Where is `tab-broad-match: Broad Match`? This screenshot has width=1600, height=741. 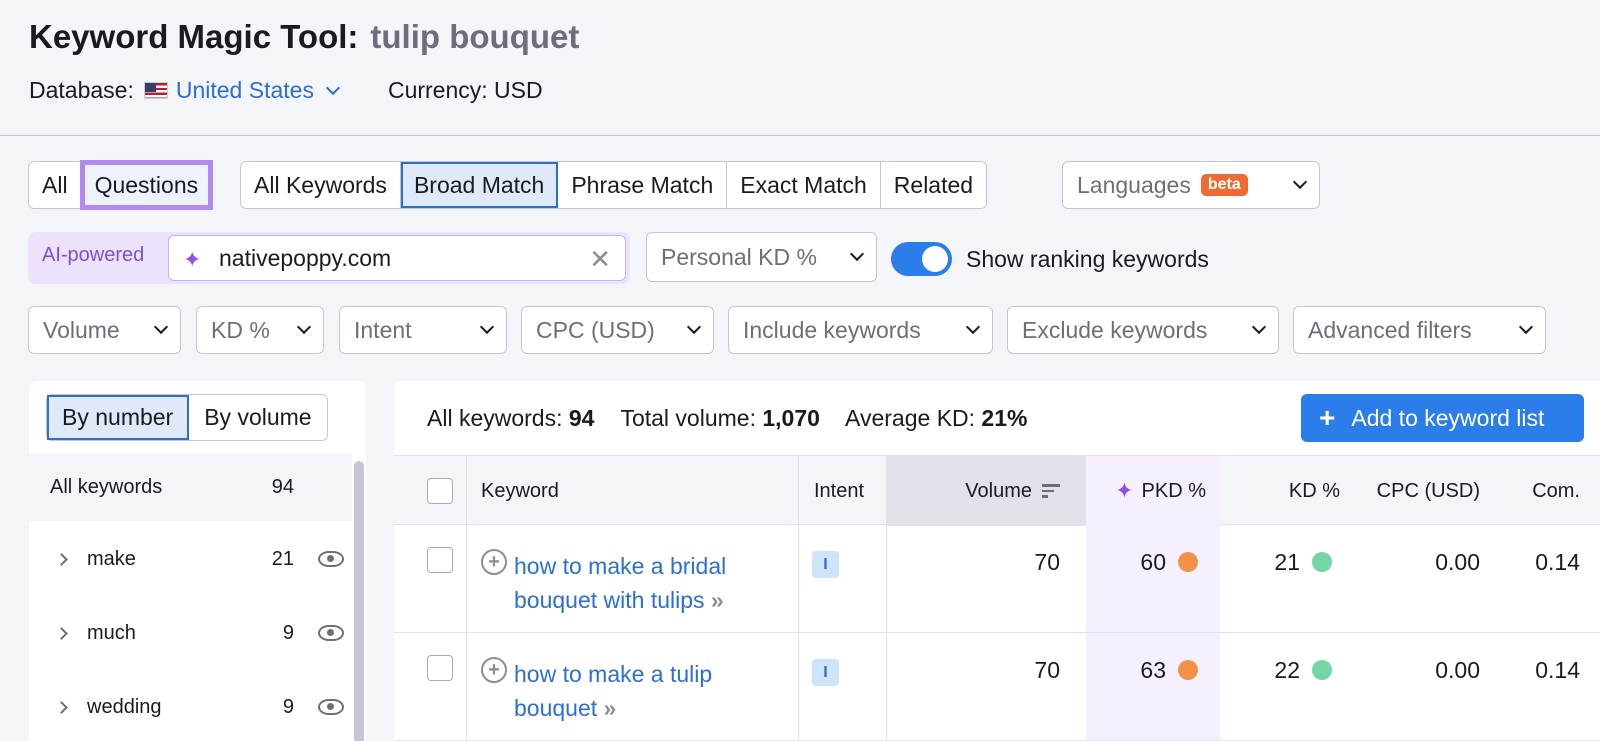
tab-broad-match: Broad Match is located at coordinates (479, 185).